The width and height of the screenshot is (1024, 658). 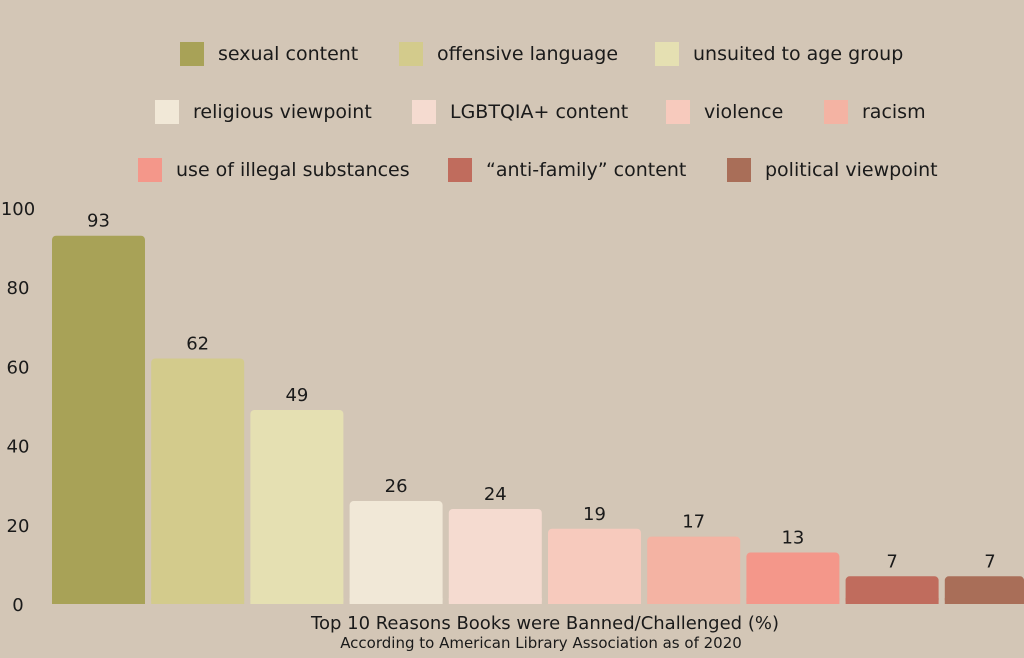 I want to click on legend-label: unsuited to age group, so click(x=798, y=54).